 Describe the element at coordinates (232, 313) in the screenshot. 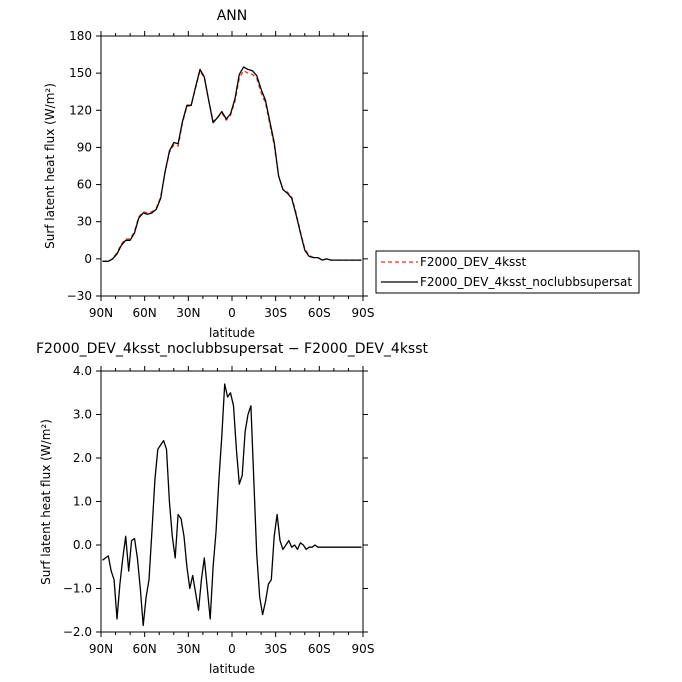

I see `top-x-tick-label: 0` at that location.